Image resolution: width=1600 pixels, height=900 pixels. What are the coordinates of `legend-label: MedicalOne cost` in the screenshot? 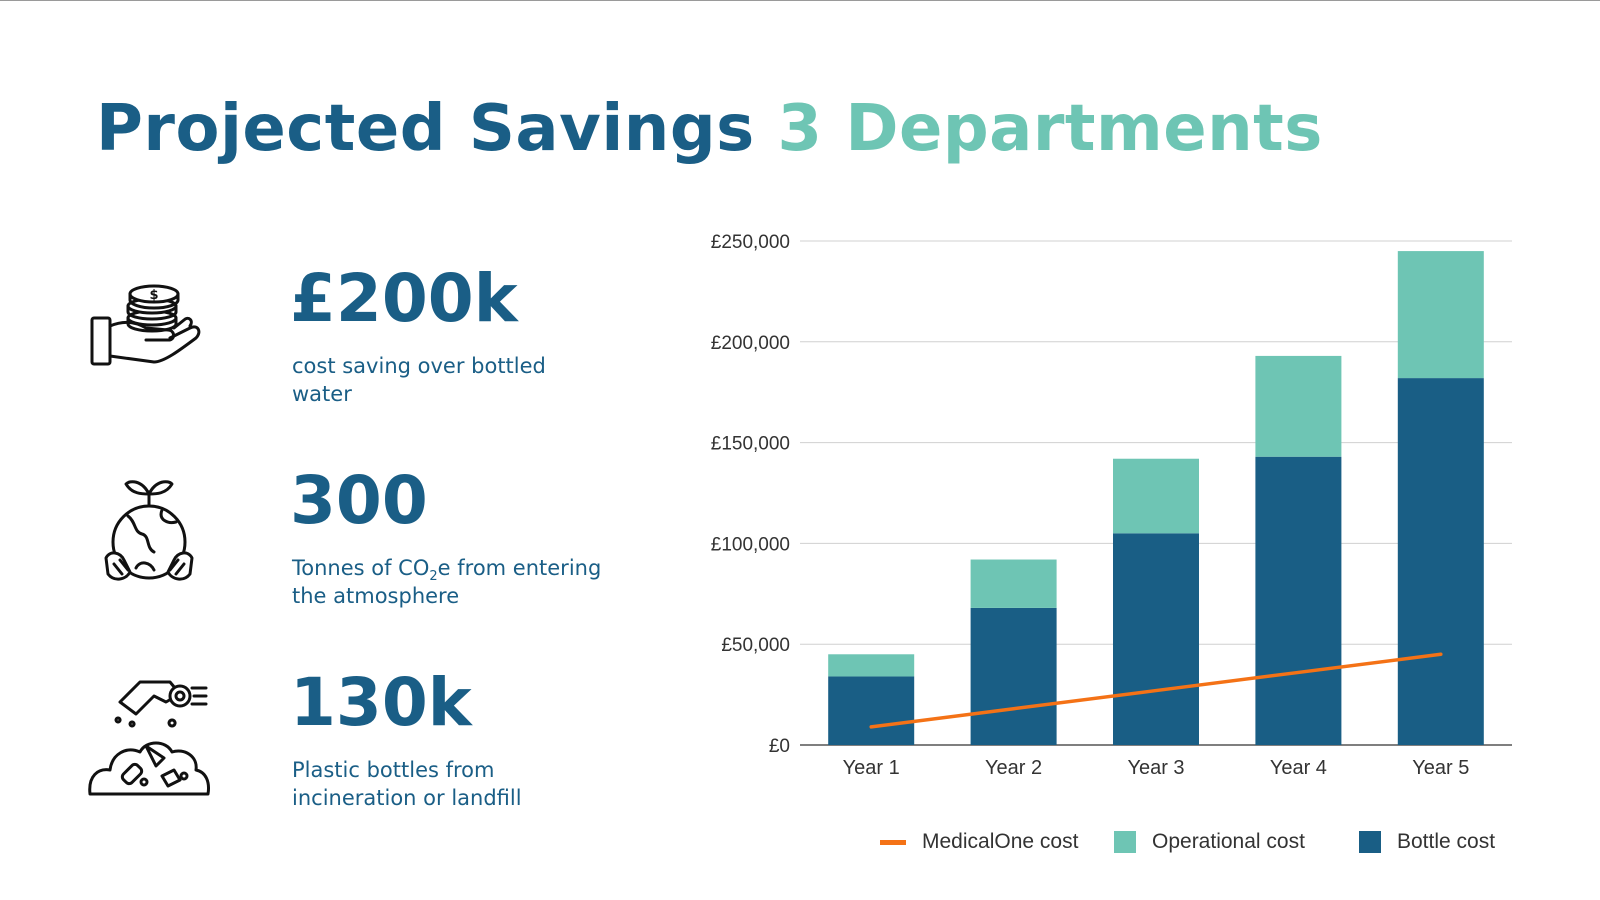 It's located at (1000, 841).